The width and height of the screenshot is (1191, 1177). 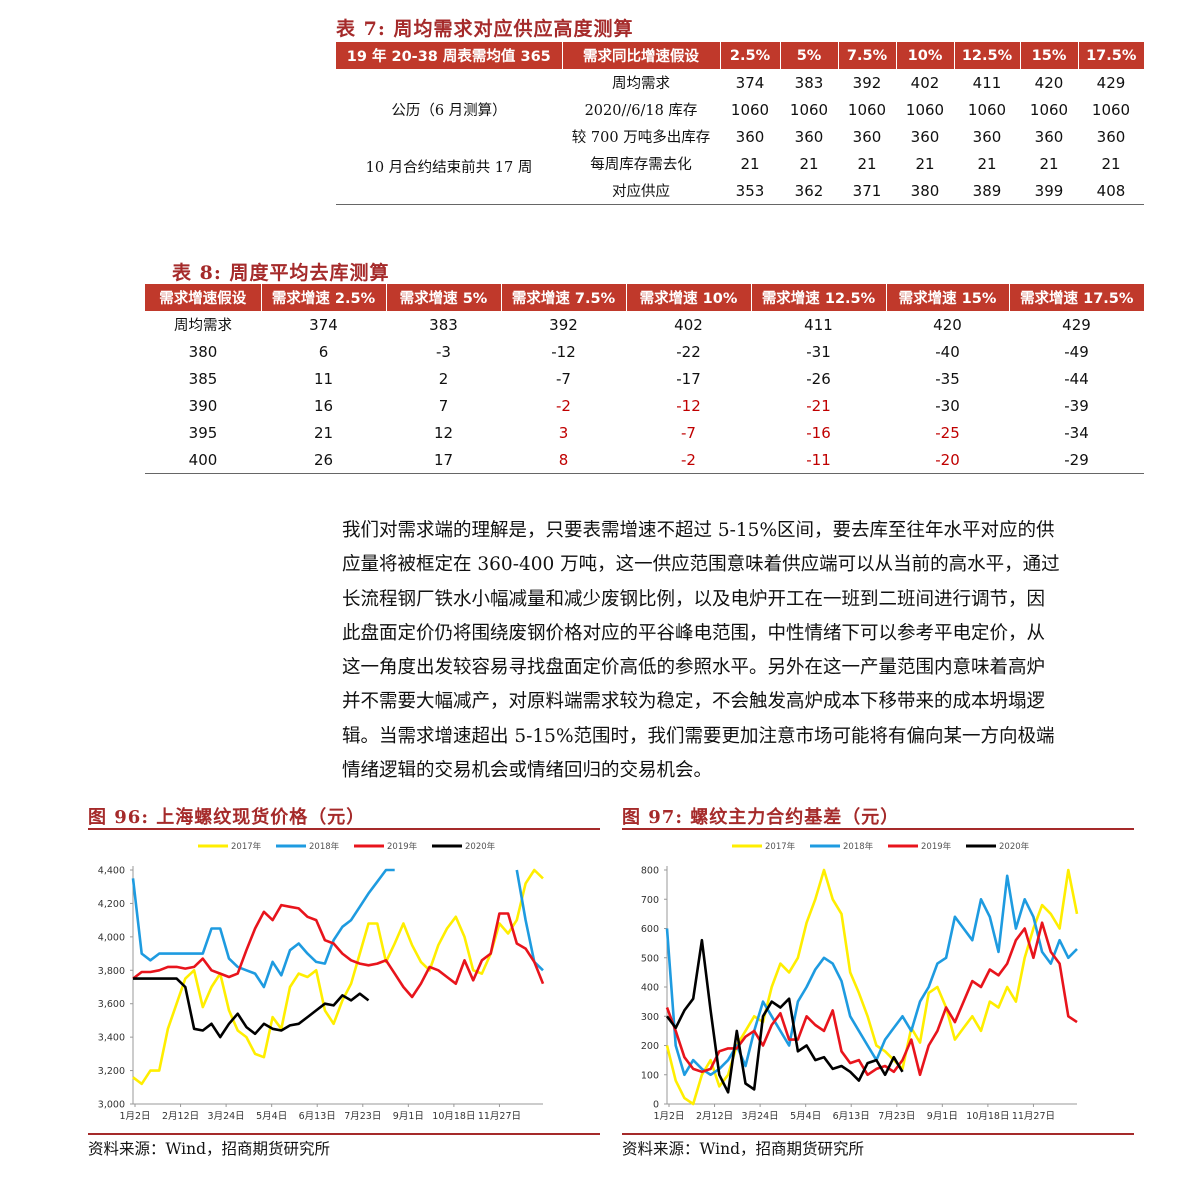 What do you see at coordinates (644, 460) in the screenshot?
I see `table-row: 400 26 17 8 -2 -11 -20 -29` at bounding box center [644, 460].